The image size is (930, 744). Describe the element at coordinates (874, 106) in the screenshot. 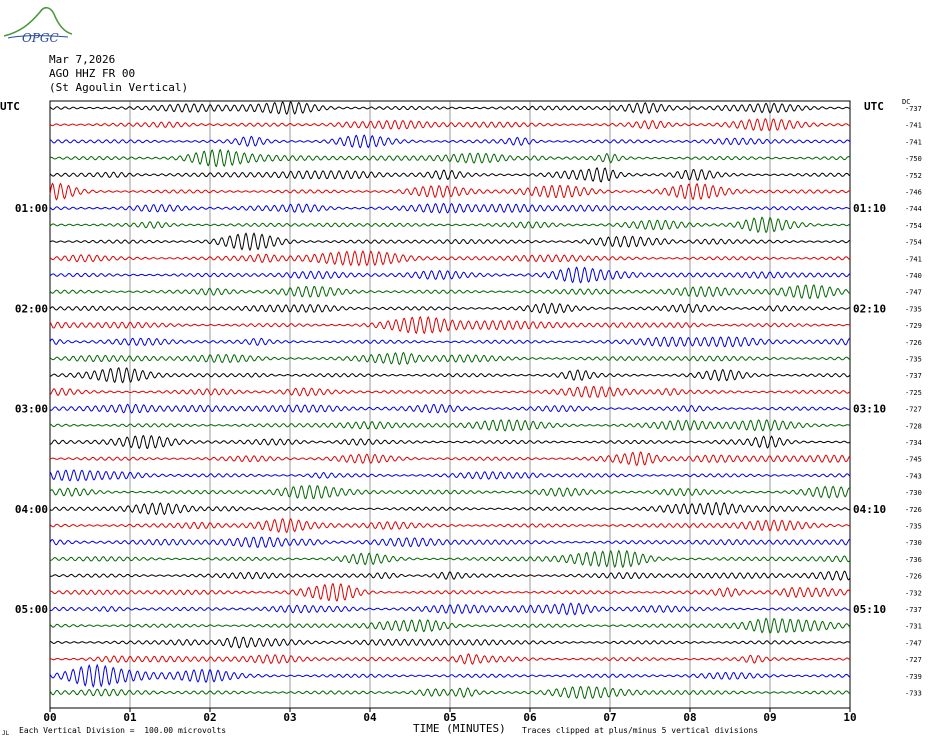

I see `utc-right-label: UTC` at that location.